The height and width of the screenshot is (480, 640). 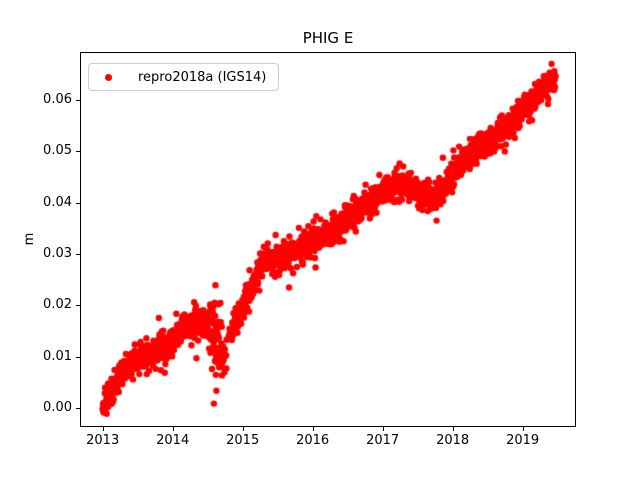 What do you see at coordinates (57, 305) in the screenshot?
I see `y-tick-label: 0.02` at bounding box center [57, 305].